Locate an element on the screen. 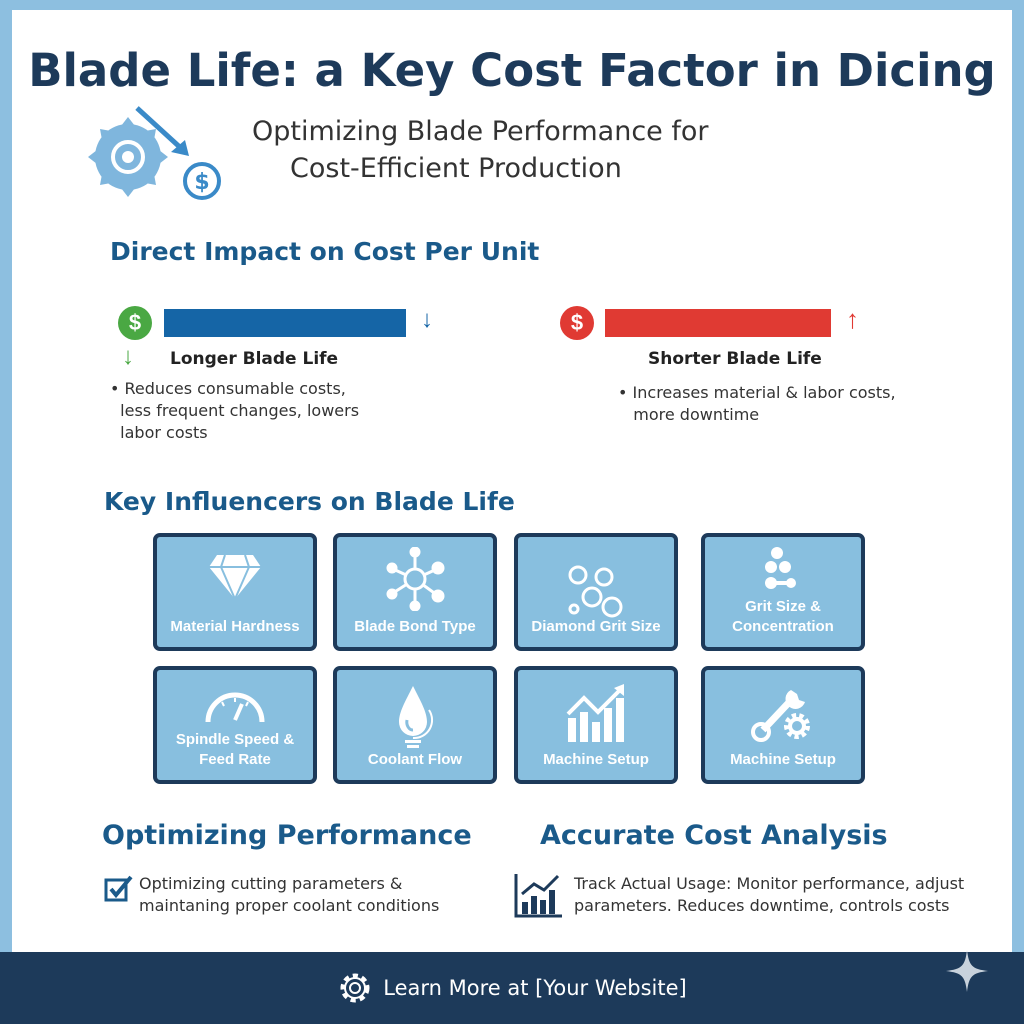 Image resolution: width=1024 pixels, height=1024 pixels. card-label: Blade Bond Type is located at coordinates (415, 626).